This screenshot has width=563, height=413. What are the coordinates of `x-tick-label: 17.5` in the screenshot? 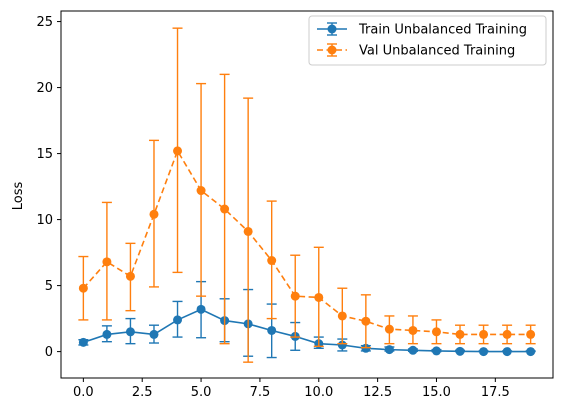 It's located at (495, 392).